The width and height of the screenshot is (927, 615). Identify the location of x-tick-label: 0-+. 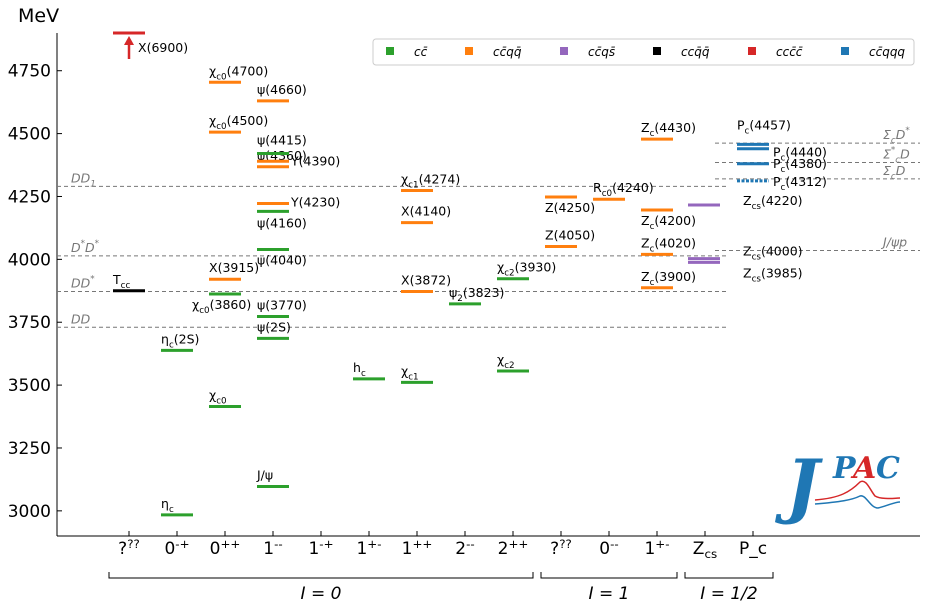
(176, 548).